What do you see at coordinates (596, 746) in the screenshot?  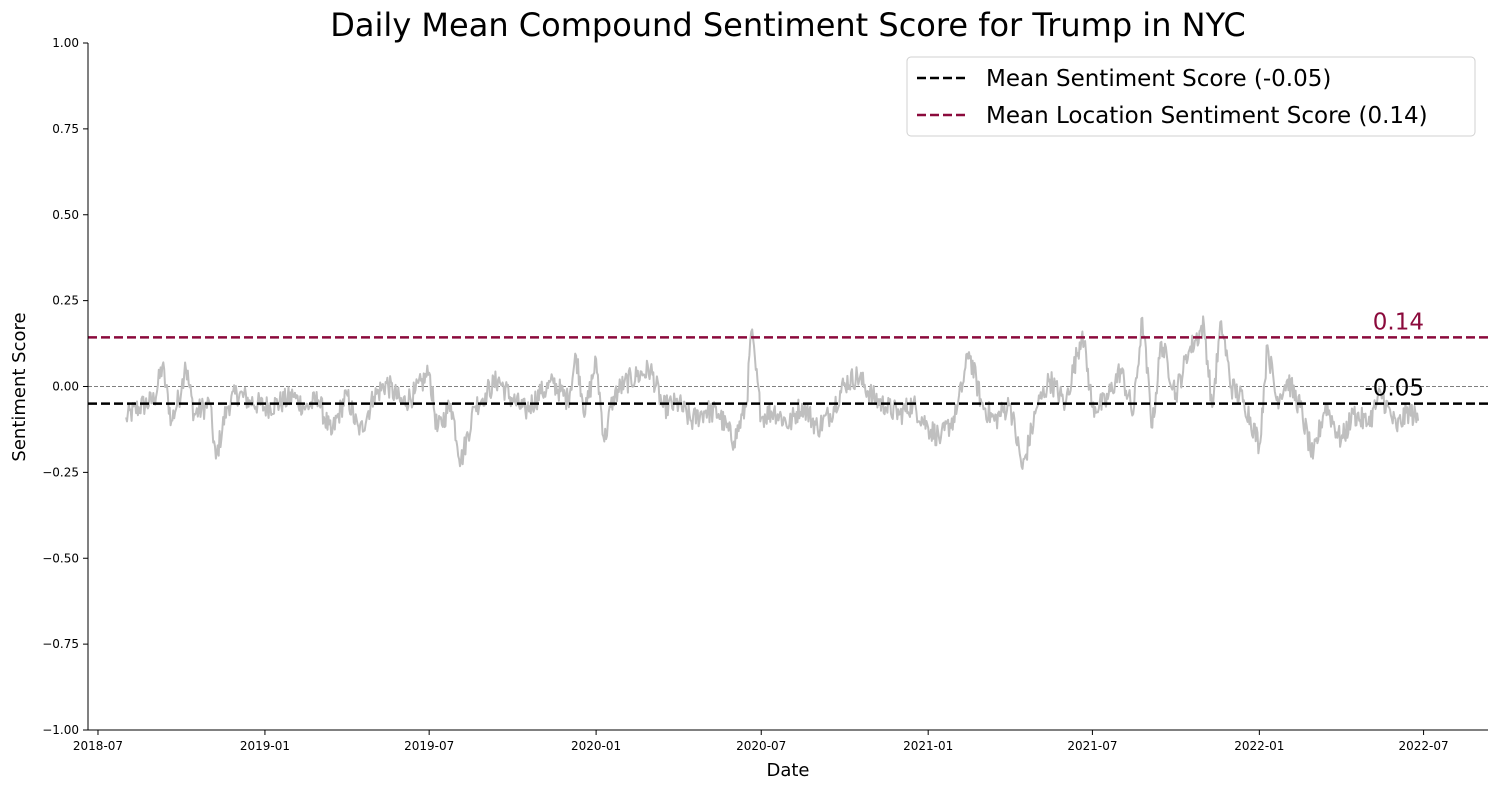 I see `x-tick-label: 2020-01` at bounding box center [596, 746].